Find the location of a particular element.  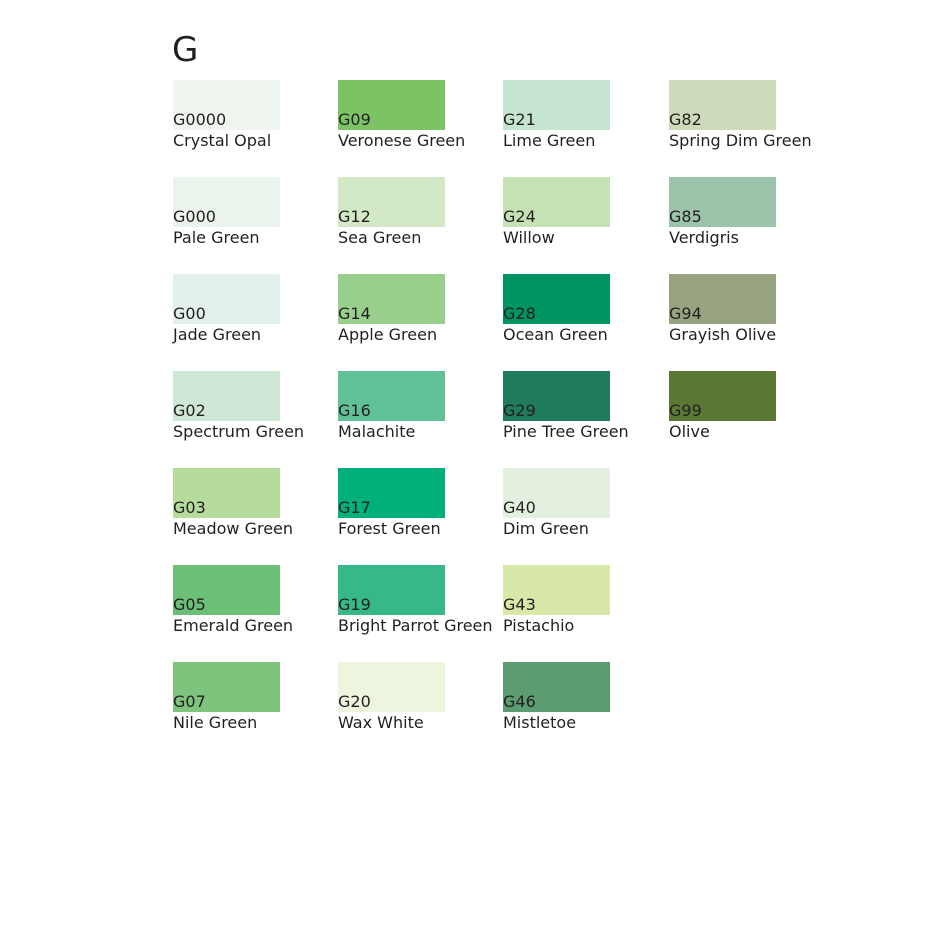

swatch-g03: G03 Meadow Green is located at coordinates (253, 516).